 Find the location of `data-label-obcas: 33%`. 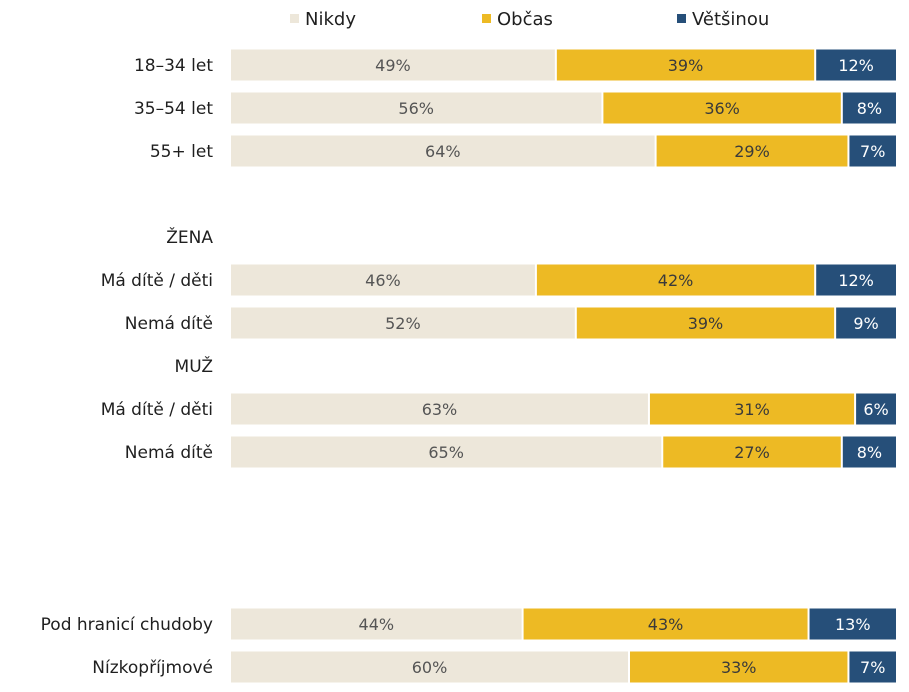

data-label-obcas: 33% is located at coordinates (739, 667).